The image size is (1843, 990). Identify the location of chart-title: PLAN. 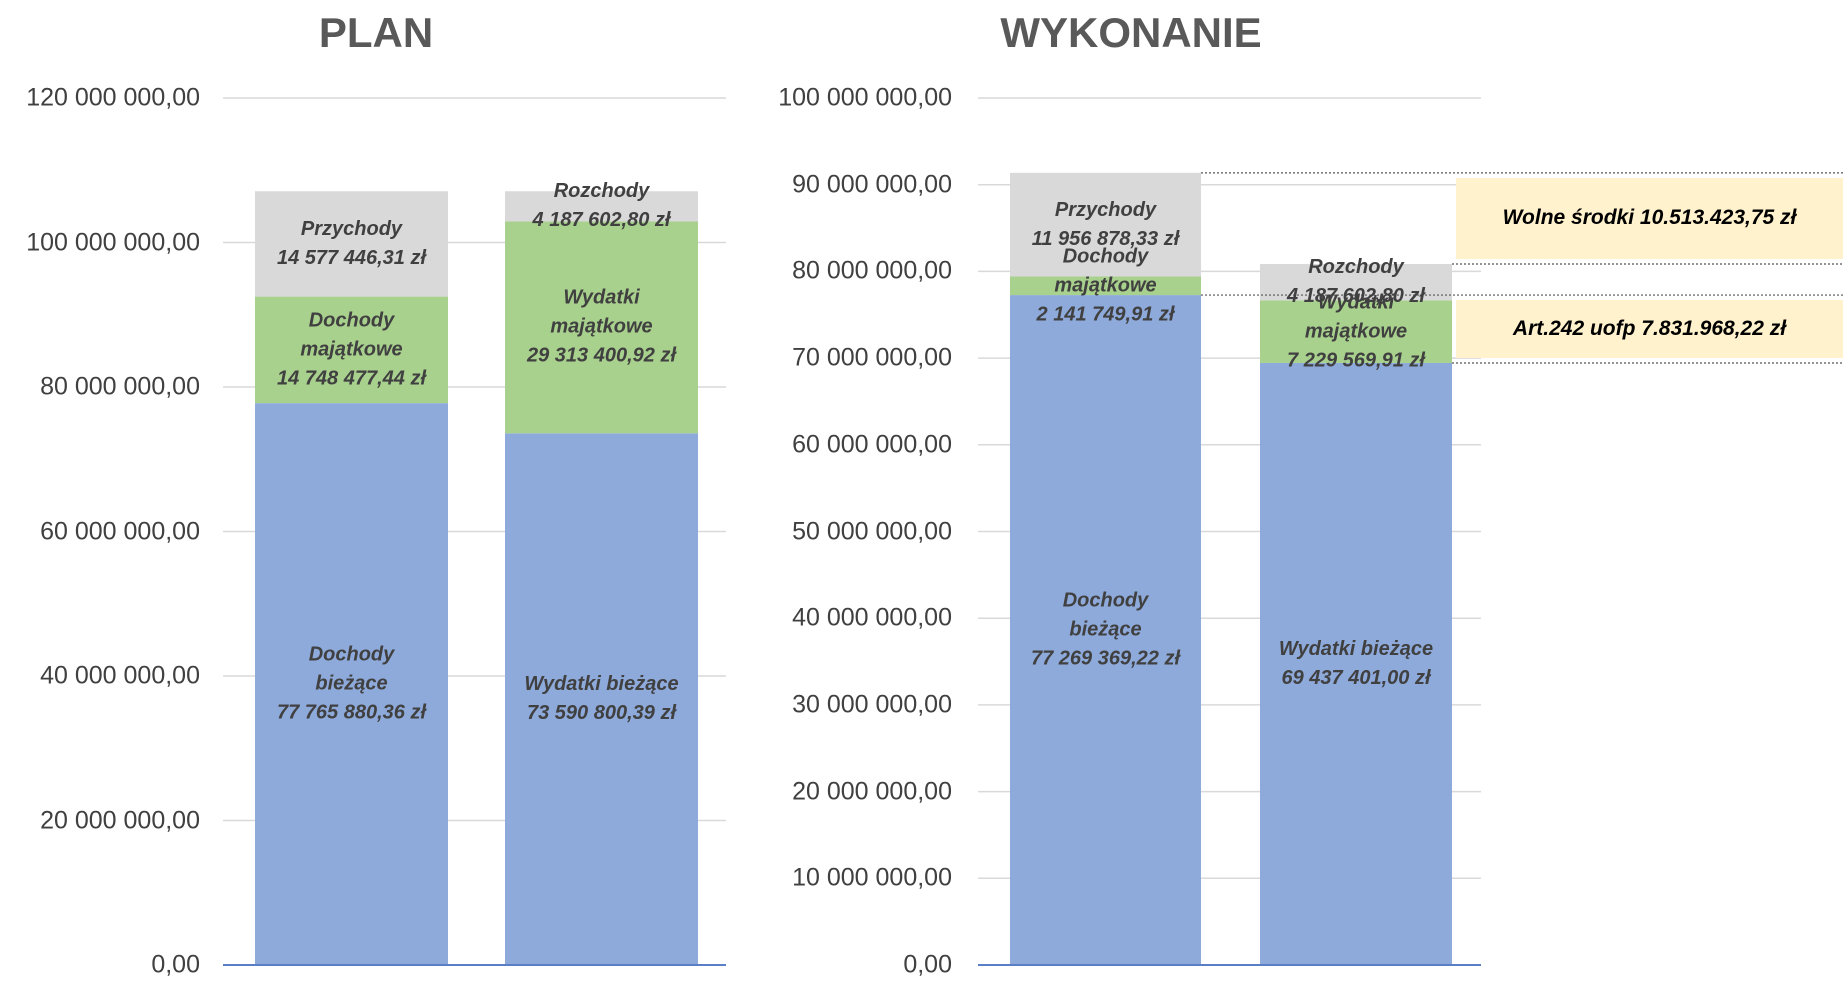
(376, 32).